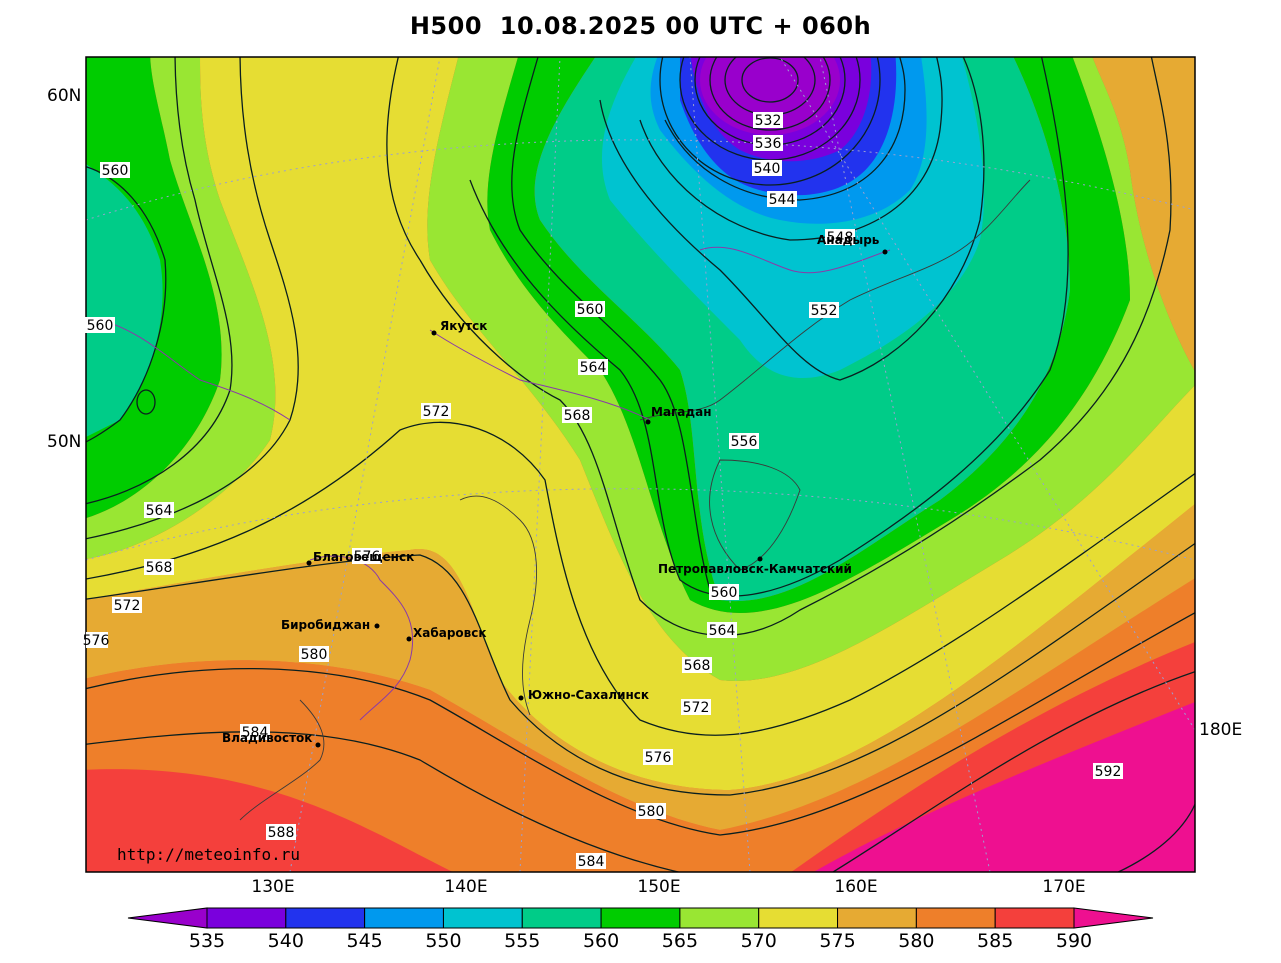 The height and width of the screenshot is (963, 1281). What do you see at coordinates (330, 625) in the screenshot?
I see `city-birobidzhan: Биробиджан` at bounding box center [330, 625].